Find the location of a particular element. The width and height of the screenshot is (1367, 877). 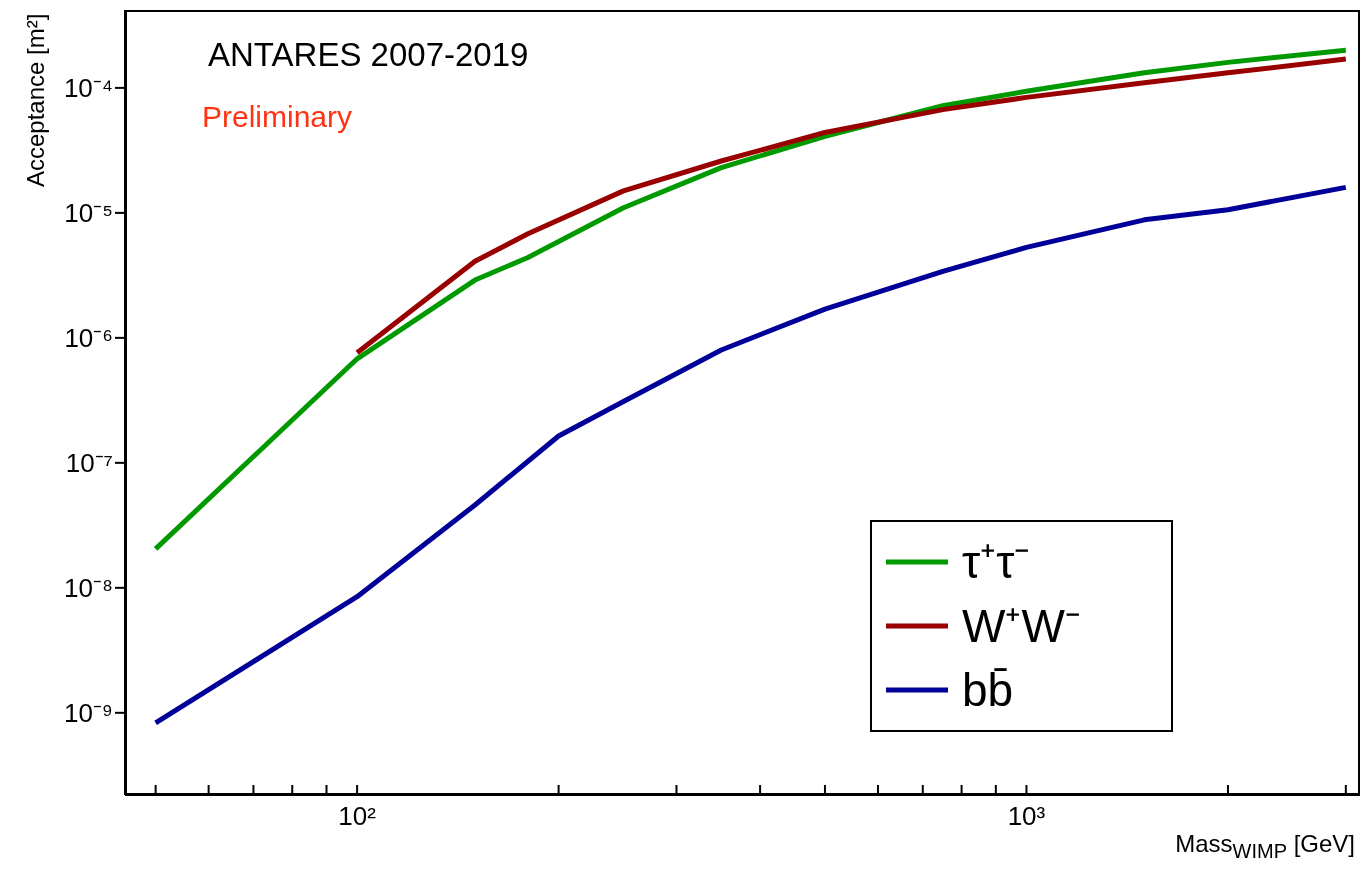

y-tick-label: 10⁻⁴ is located at coordinates (88, 88).